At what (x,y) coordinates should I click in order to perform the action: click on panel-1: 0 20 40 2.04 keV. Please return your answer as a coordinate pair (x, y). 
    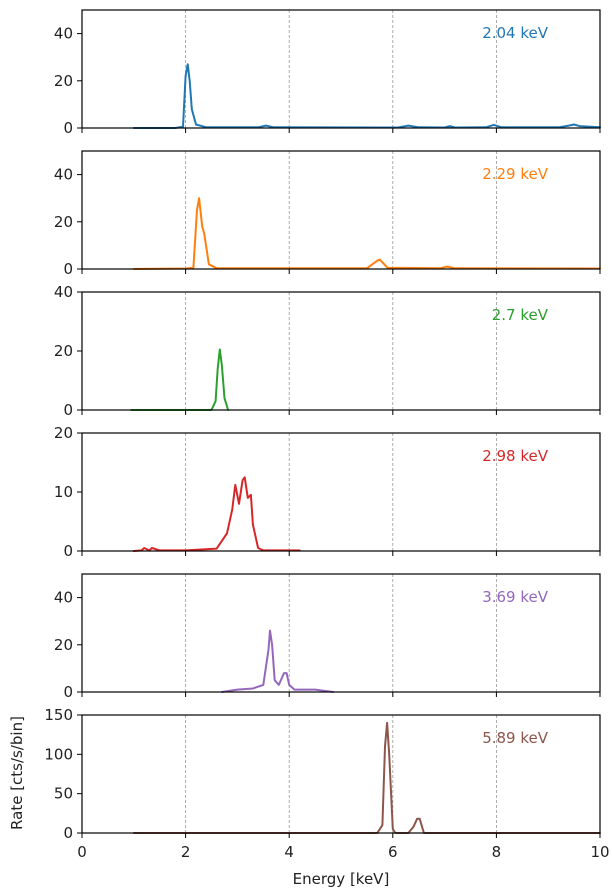
    Looking at the image, I should click on (327, 73).